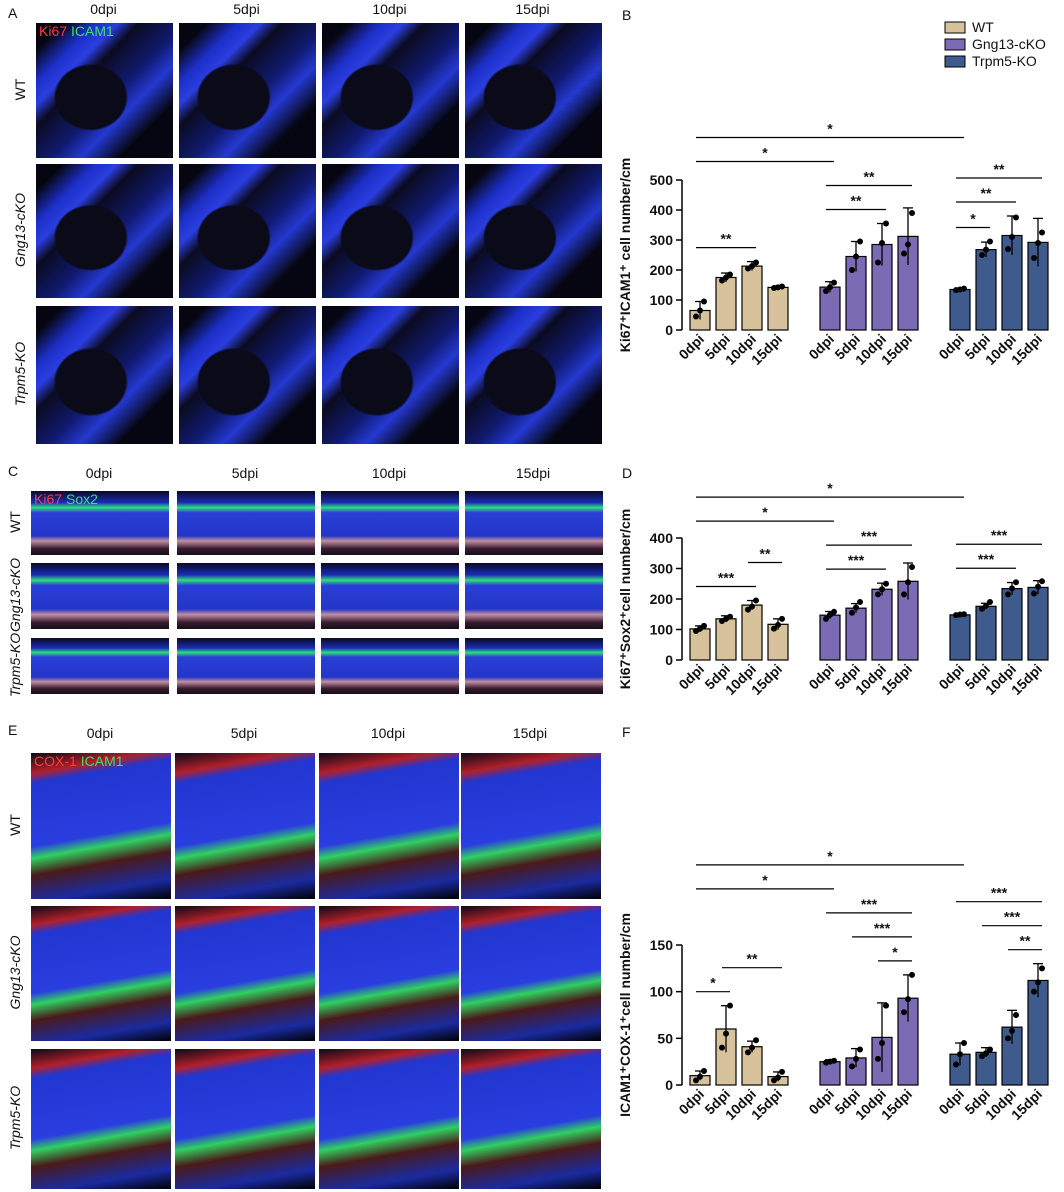 This screenshot has width=1064, height=1192. Describe the element at coordinates (388, 733) in the screenshot. I see `column-label: 10dpi` at that location.